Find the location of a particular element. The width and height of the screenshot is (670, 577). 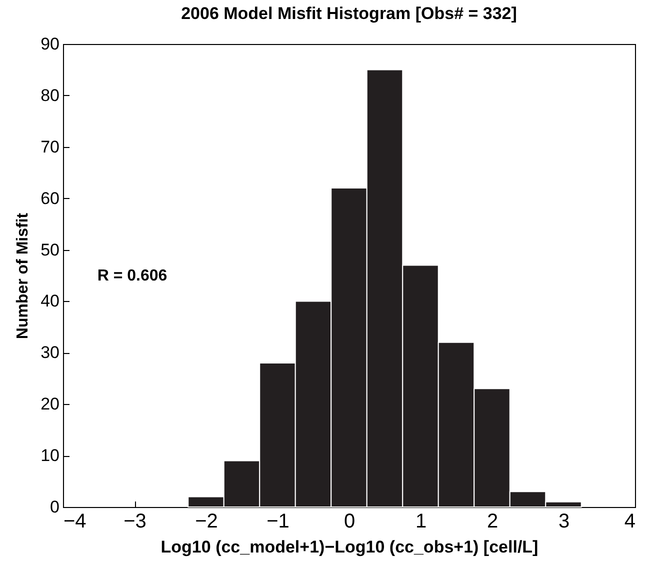

x-tick-label: 1 is located at coordinates (421, 521).